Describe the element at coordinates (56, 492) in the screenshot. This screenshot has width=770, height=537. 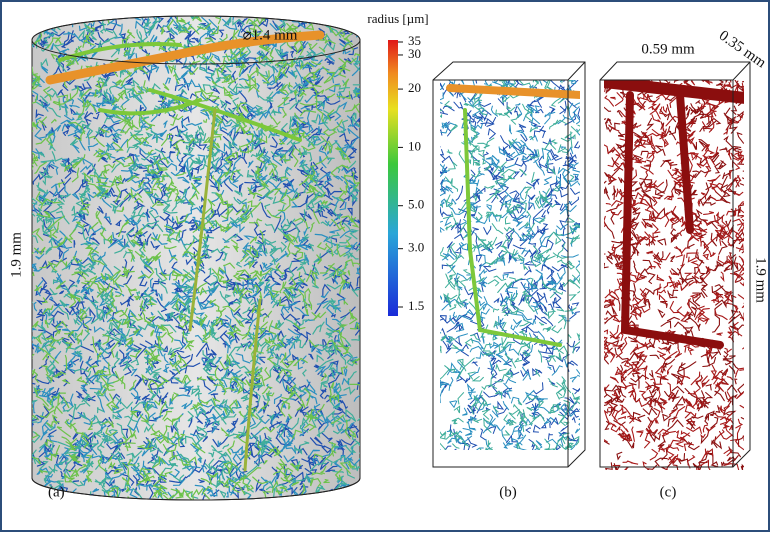
I see `panel-label: (a)` at that location.